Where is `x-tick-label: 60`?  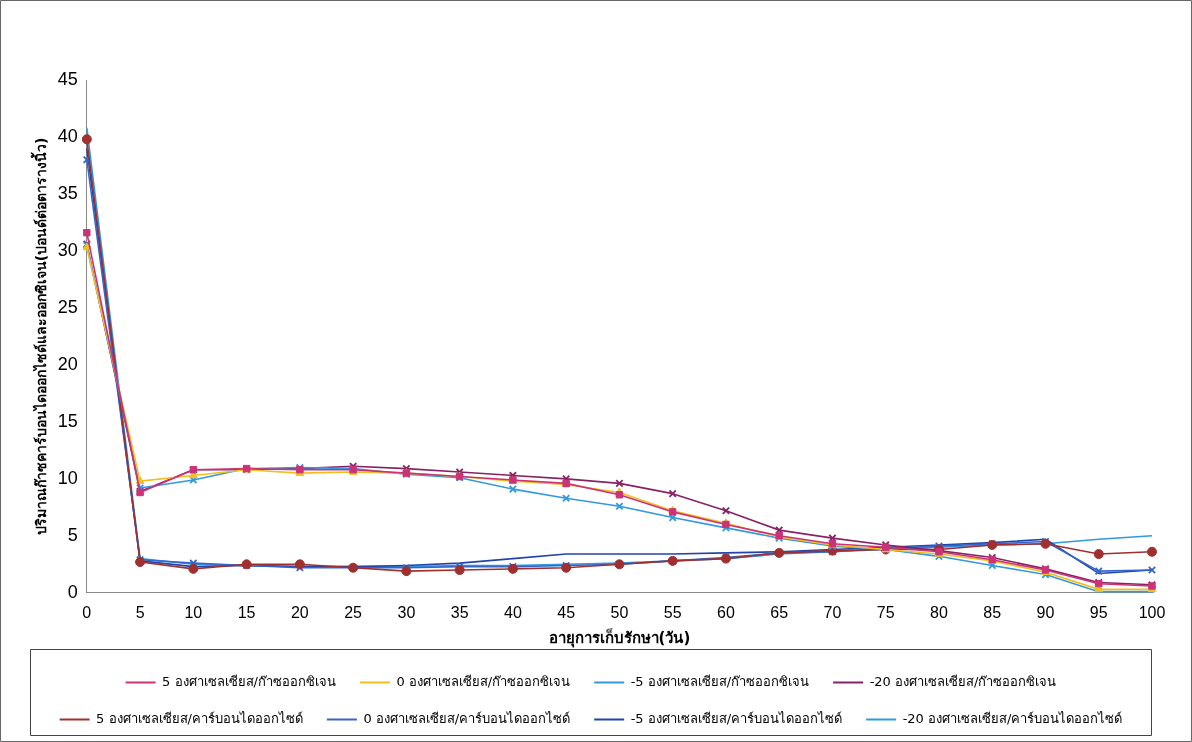
x-tick-label: 60 is located at coordinates (726, 612).